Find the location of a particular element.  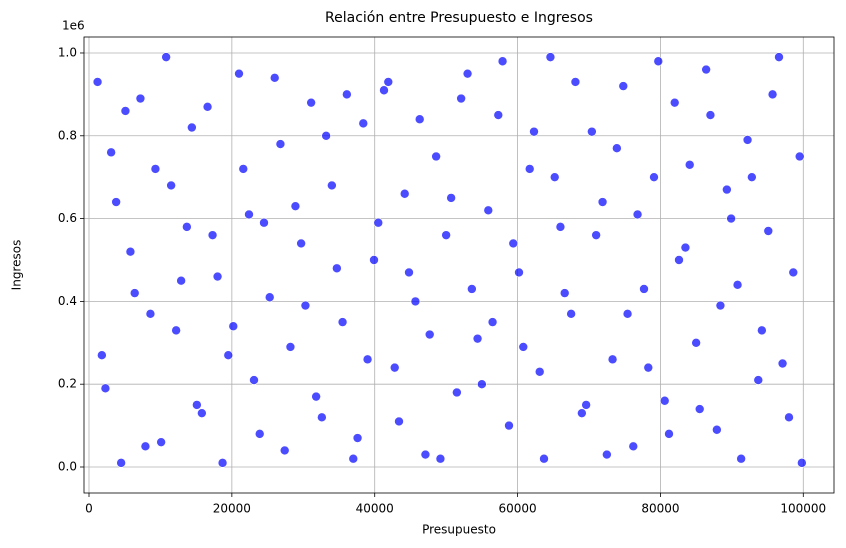

x-tick-label: 0 is located at coordinates (89, 509).